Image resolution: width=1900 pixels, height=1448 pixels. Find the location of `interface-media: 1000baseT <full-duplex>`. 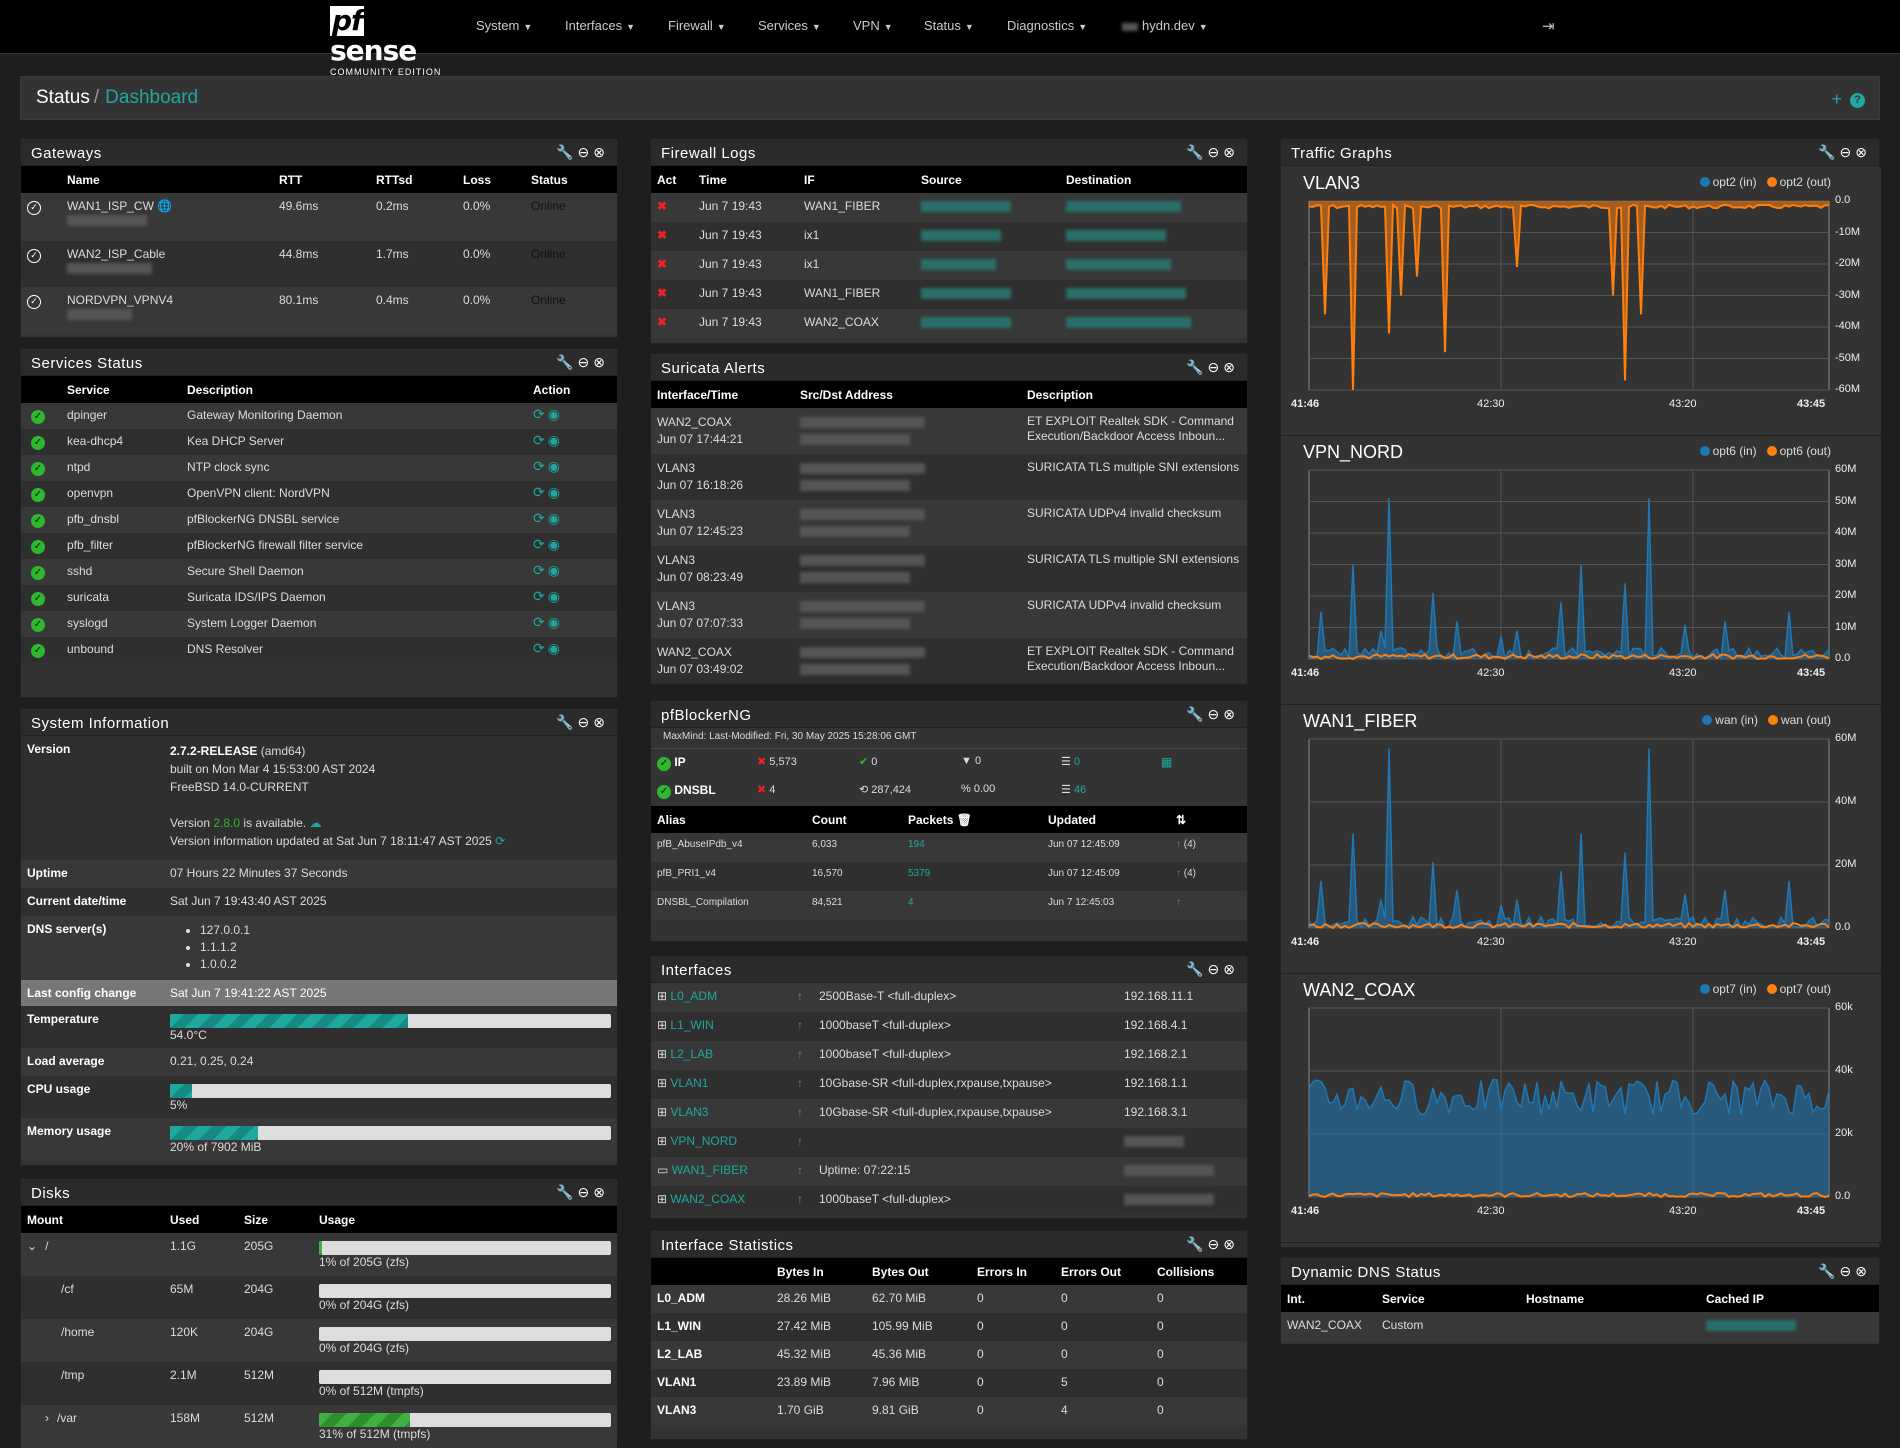

interface-media: 1000baseT <full-duplex> is located at coordinates (965, 1200).